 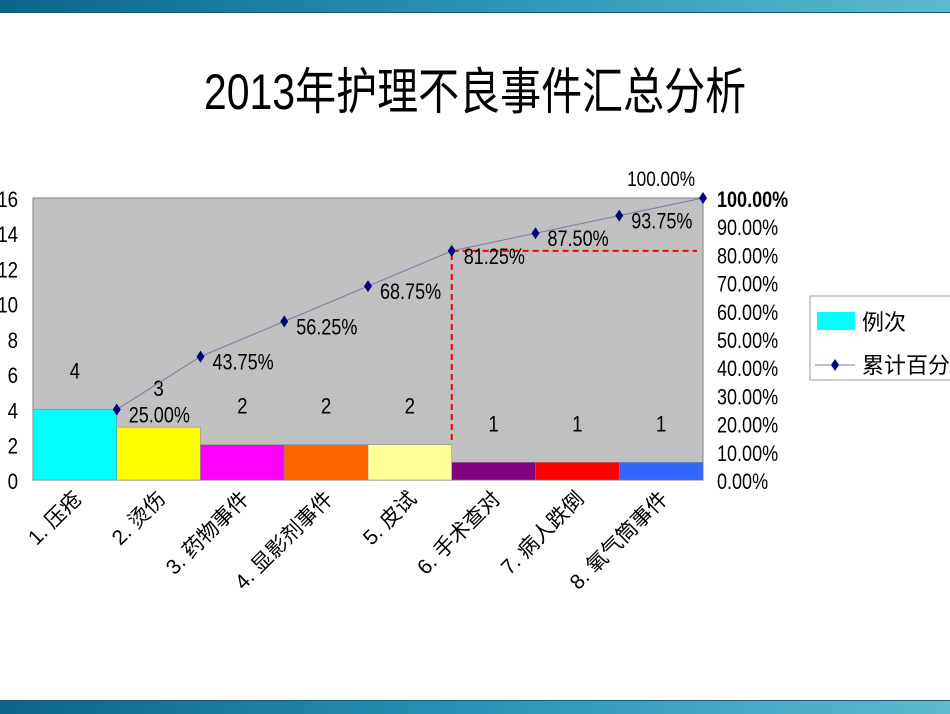 I want to click on category-label: 7. 病人跌倒, so click(x=543, y=533).